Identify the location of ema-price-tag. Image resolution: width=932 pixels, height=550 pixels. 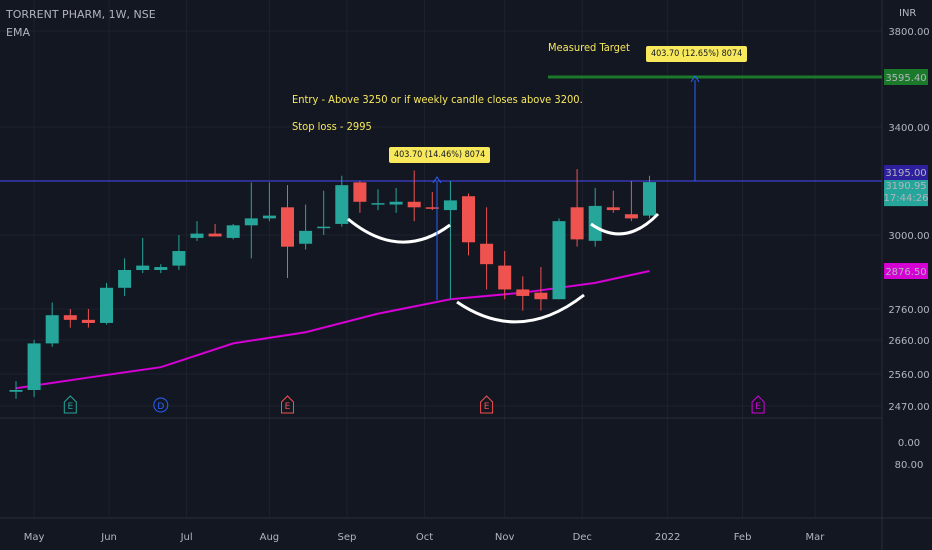
(906, 271).